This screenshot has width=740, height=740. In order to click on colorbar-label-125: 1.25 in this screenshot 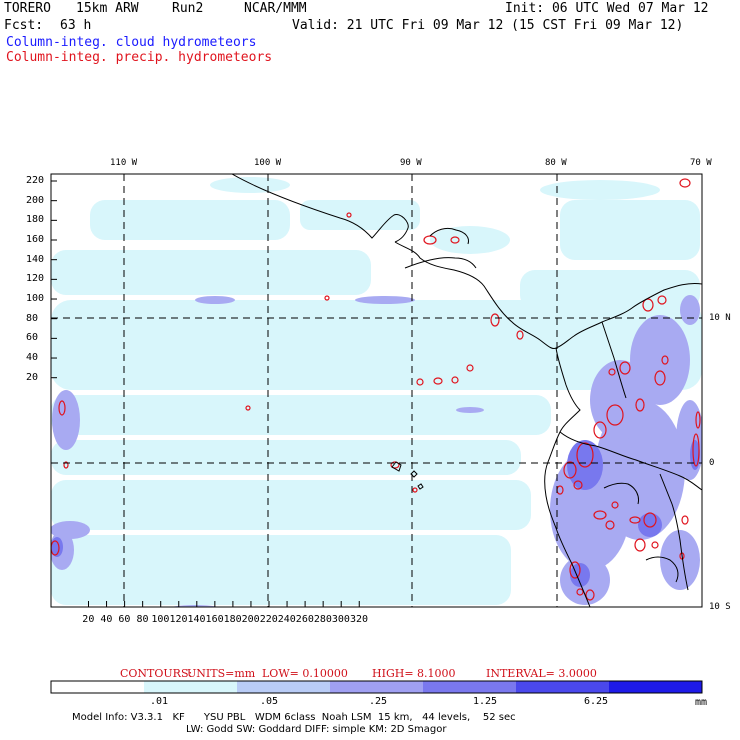, I will do `click(485, 701)`.